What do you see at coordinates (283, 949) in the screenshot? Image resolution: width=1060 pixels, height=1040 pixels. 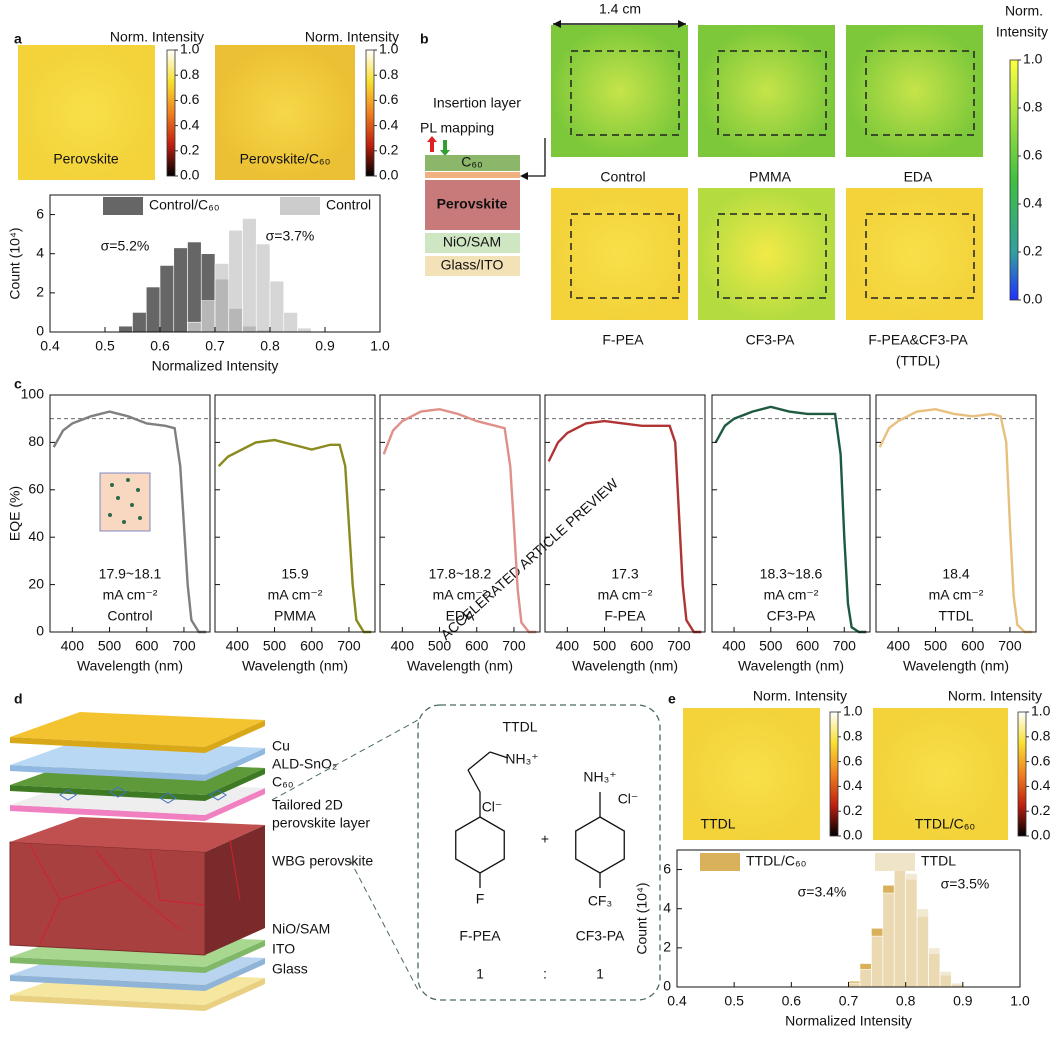 I see `layer-label: ITO` at bounding box center [283, 949].